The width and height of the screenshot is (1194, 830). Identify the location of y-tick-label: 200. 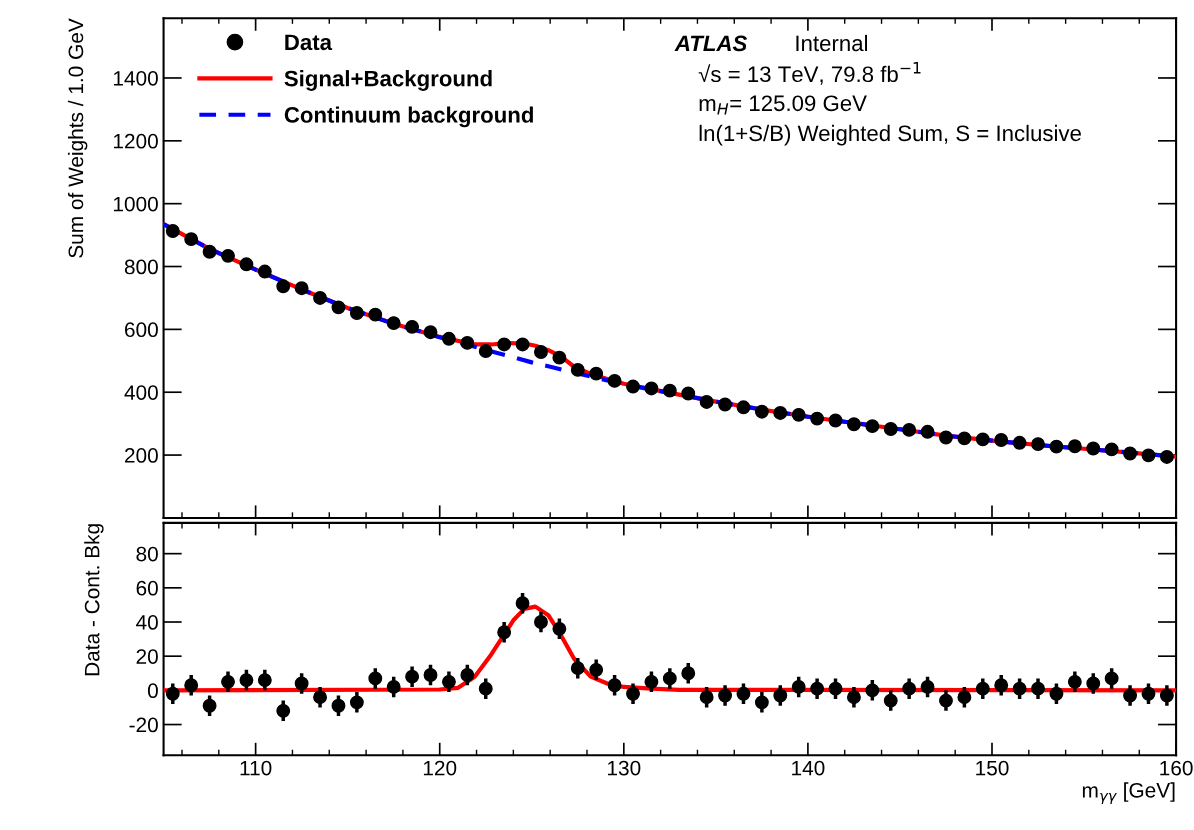
(141, 455).